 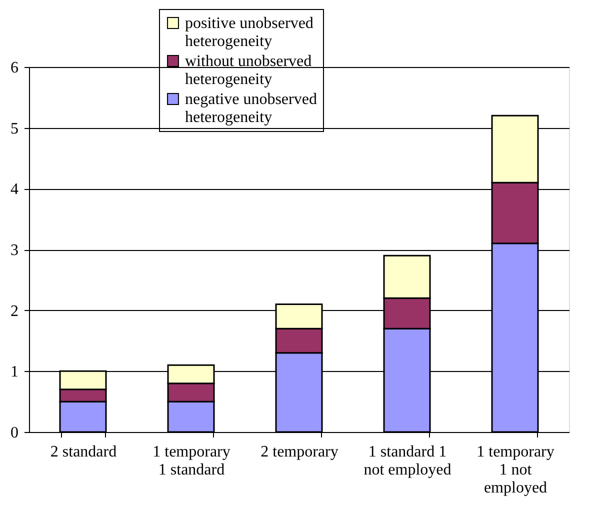 I want to click on x-tick-label: 2 temporary, so click(x=299, y=452).